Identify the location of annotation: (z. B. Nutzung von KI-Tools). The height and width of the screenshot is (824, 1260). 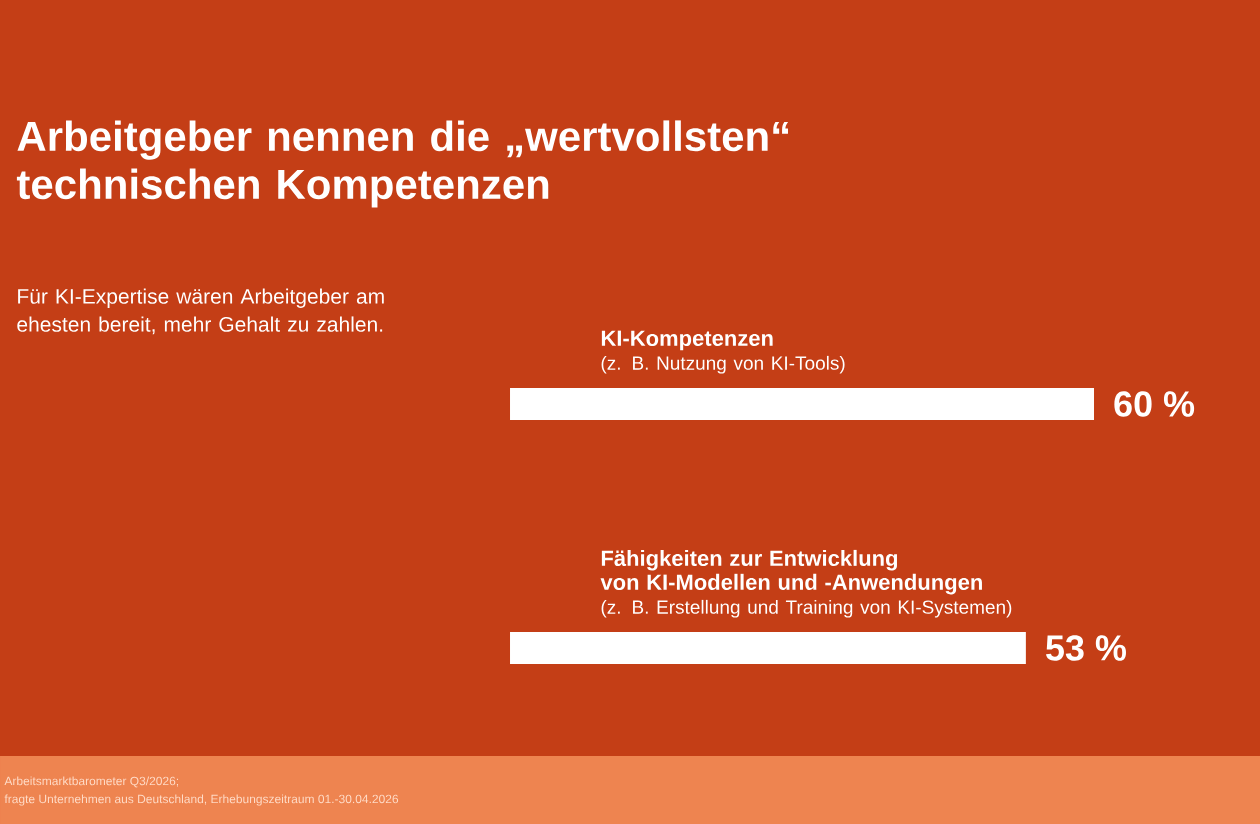
(723, 364).